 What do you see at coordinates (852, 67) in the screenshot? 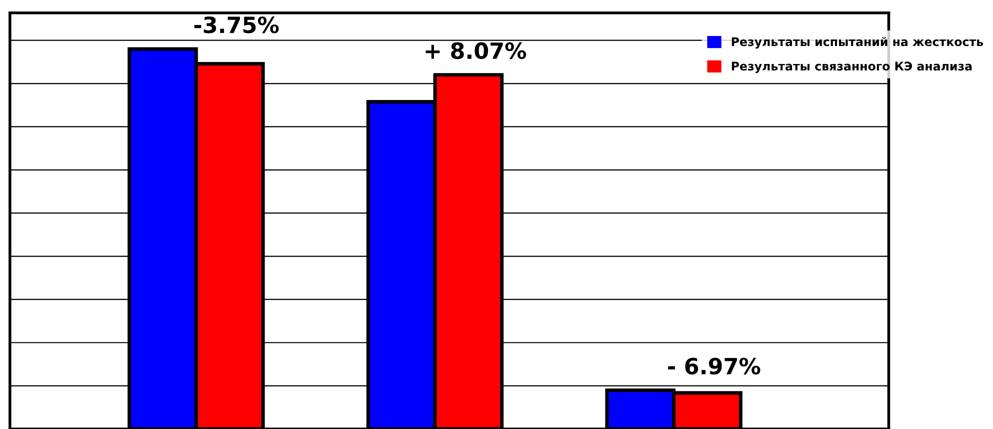
I see `legend-label: Результаты связанного КЭ анализа` at bounding box center [852, 67].